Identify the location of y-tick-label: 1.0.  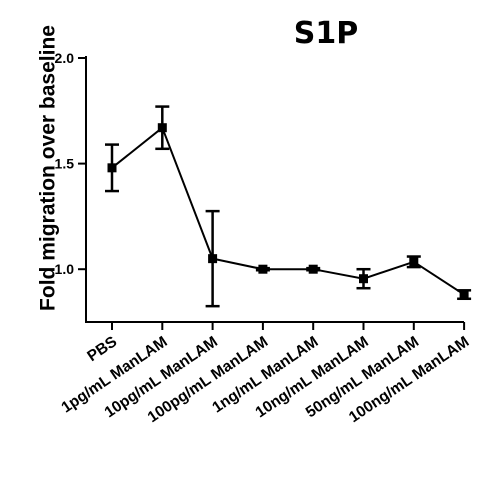
(65, 269).